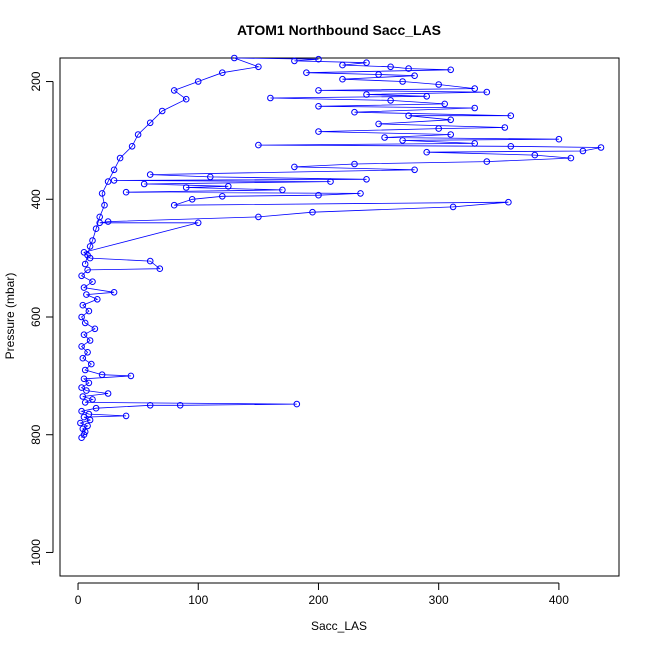 The height and width of the screenshot is (655, 650). What do you see at coordinates (36, 552) in the screenshot?
I see `y-tick-label: 1000` at bounding box center [36, 552].